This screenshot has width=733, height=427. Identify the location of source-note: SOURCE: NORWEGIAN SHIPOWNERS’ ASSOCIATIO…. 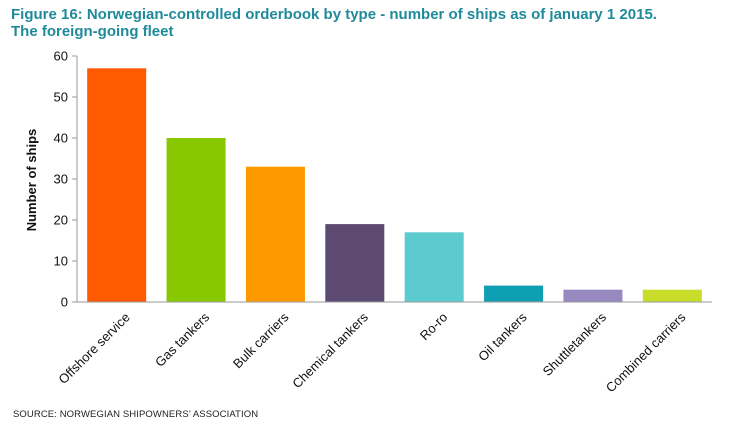
(136, 414).